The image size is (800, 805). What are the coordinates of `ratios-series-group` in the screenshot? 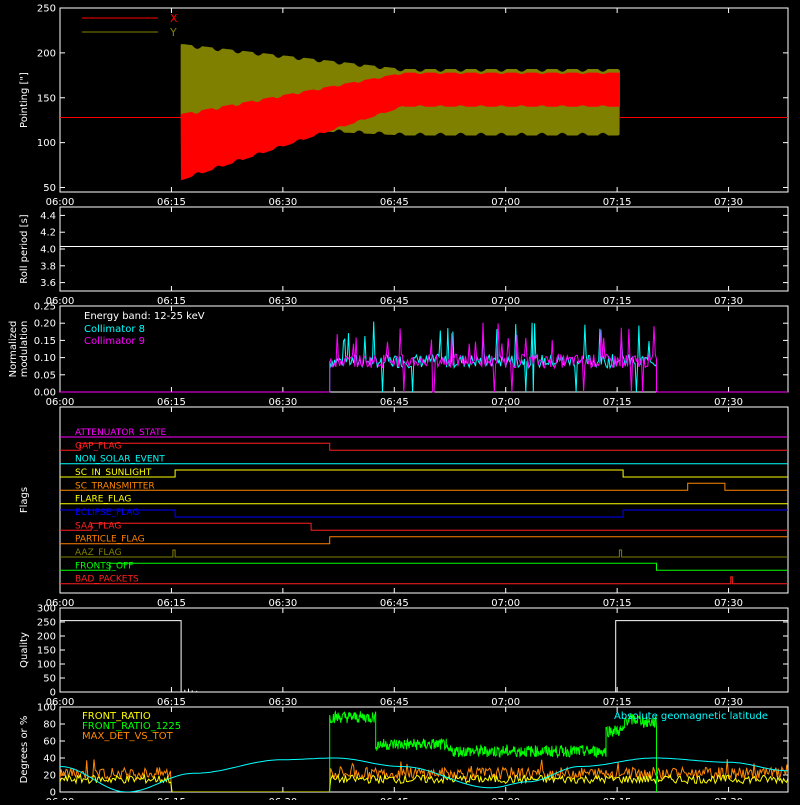 It's located at (424, 751).